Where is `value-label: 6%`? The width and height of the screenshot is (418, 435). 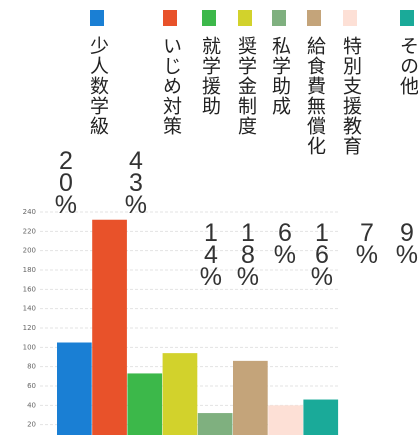
value-label: 6% is located at coordinates (285, 244).